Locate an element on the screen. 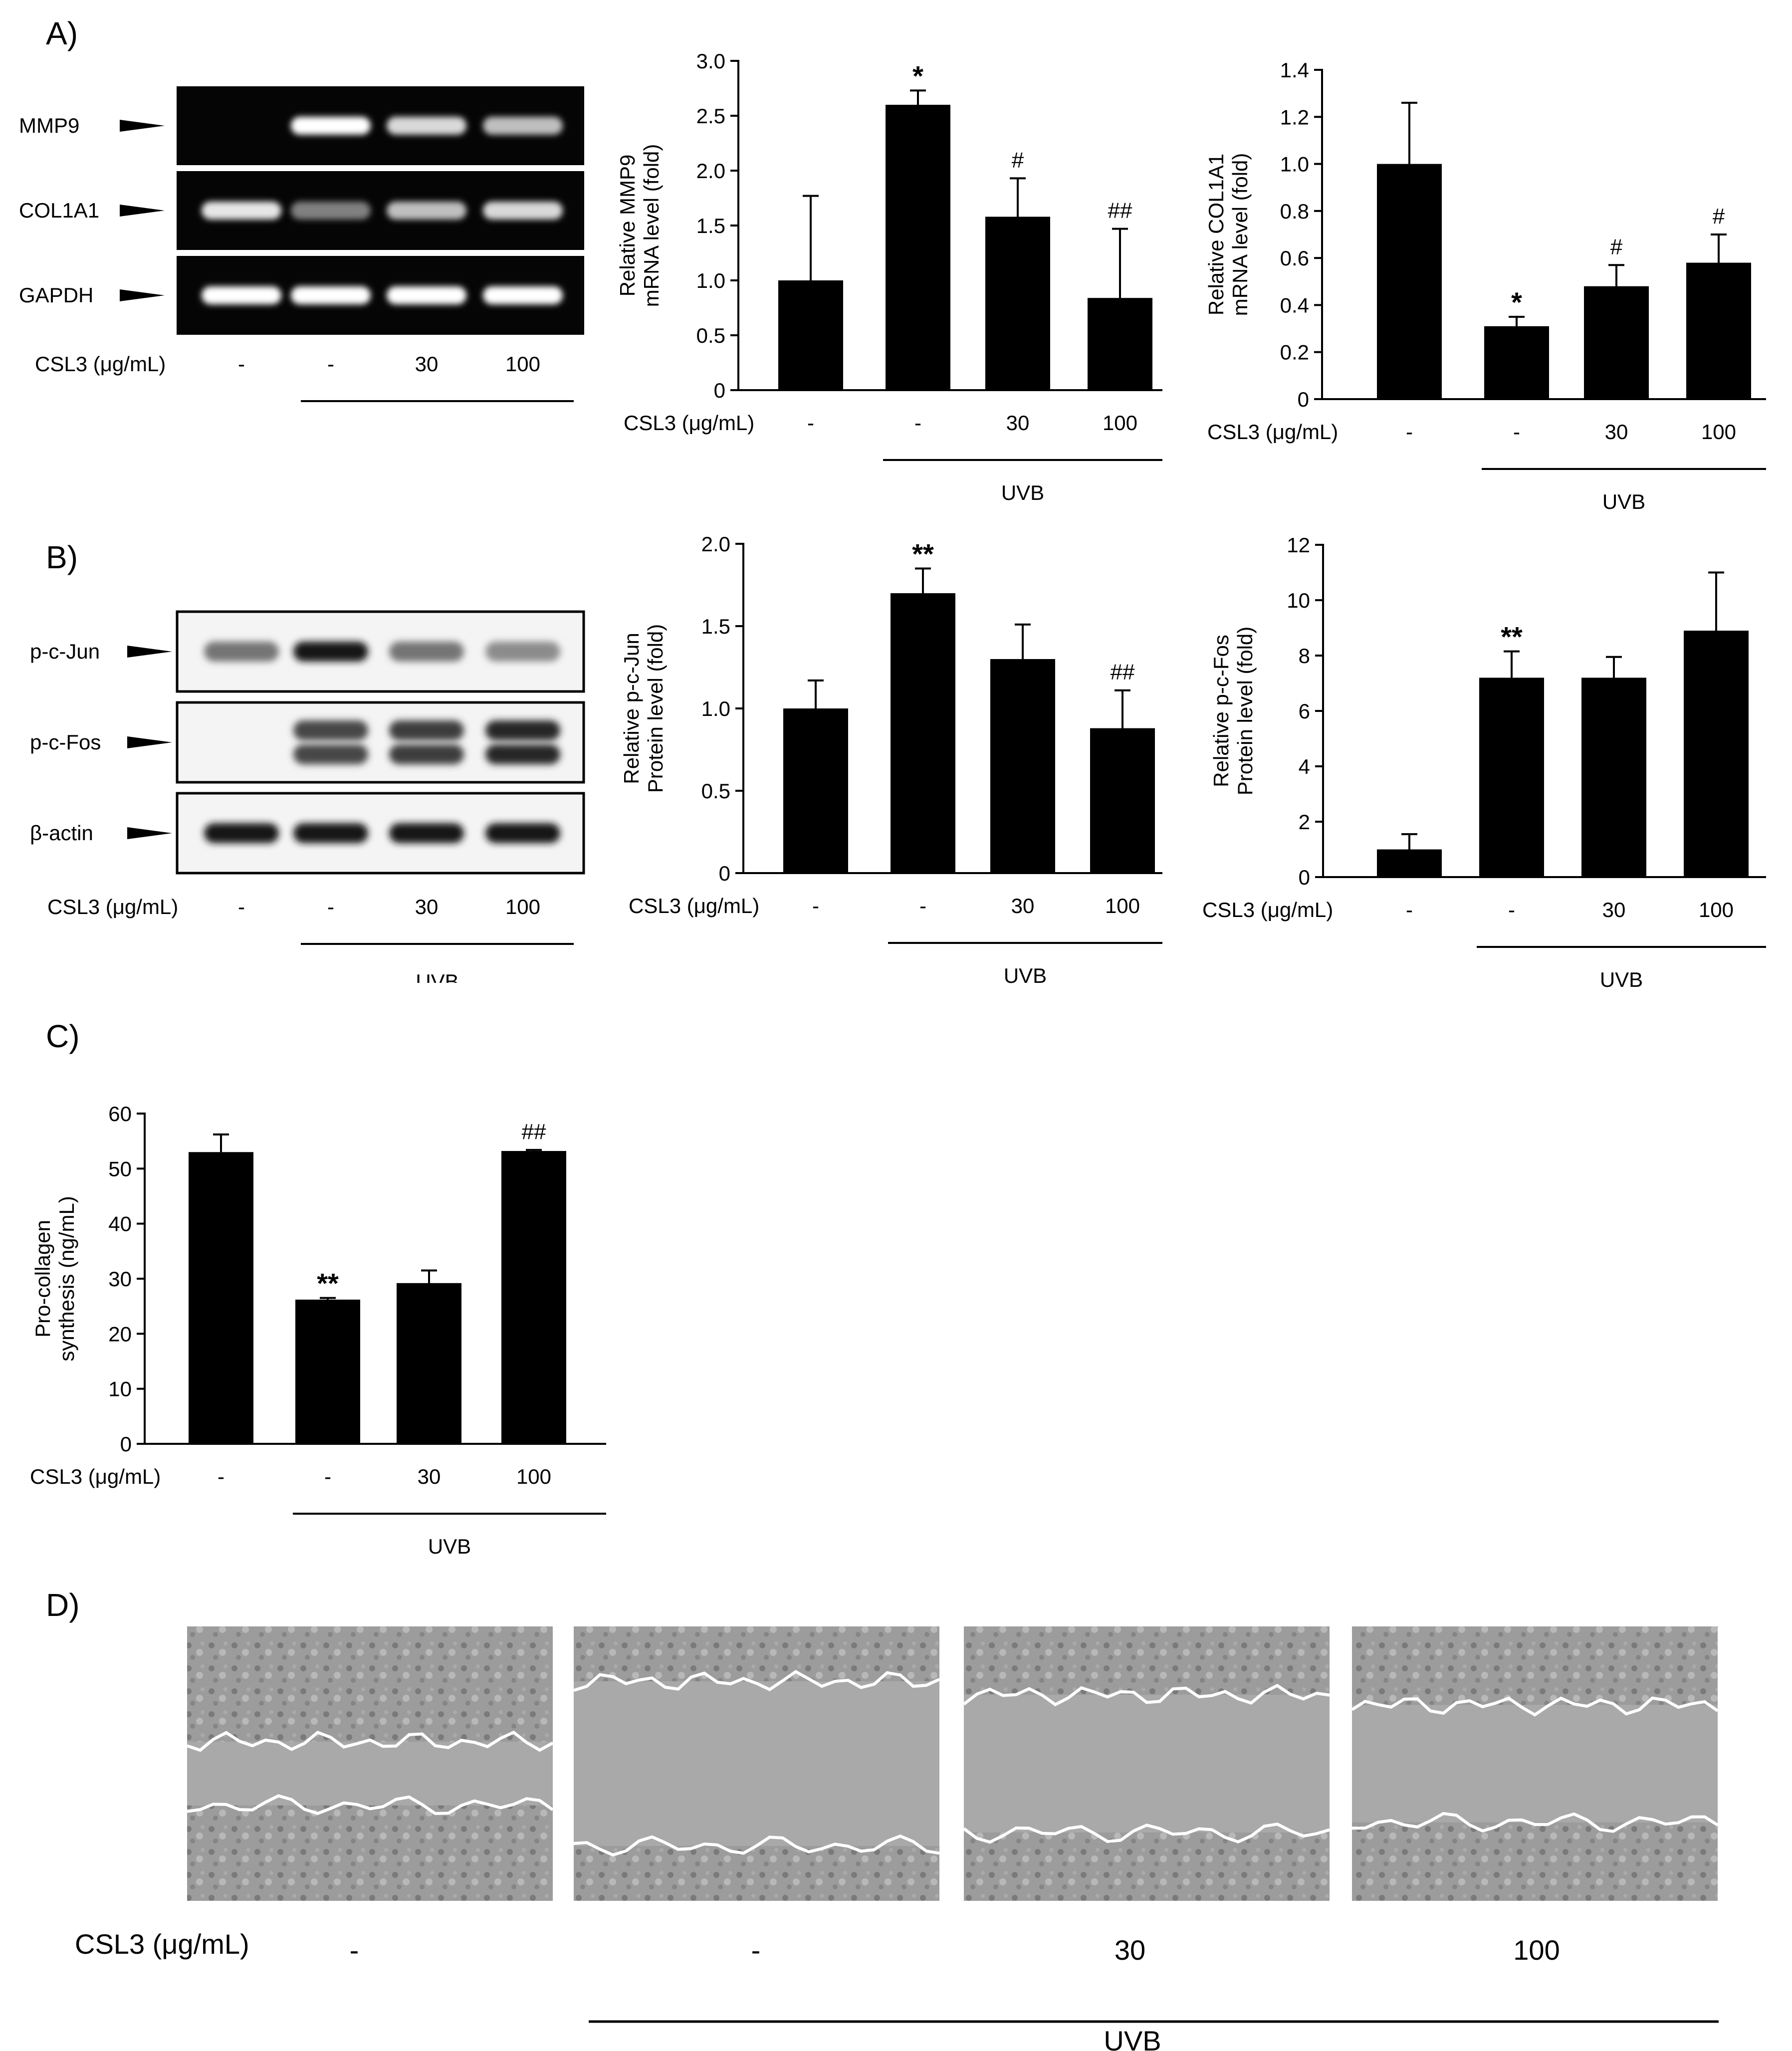 This screenshot has width=1792, height=2051. significance-mark: * is located at coordinates (917, 75).